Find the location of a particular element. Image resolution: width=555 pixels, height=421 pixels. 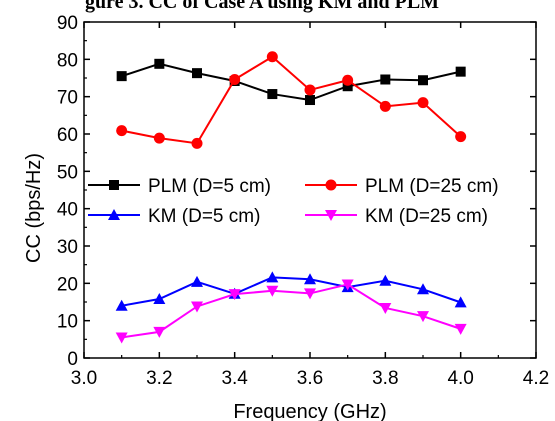

legend-item: PLM (D=25 cm) is located at coordinates (402, 186).